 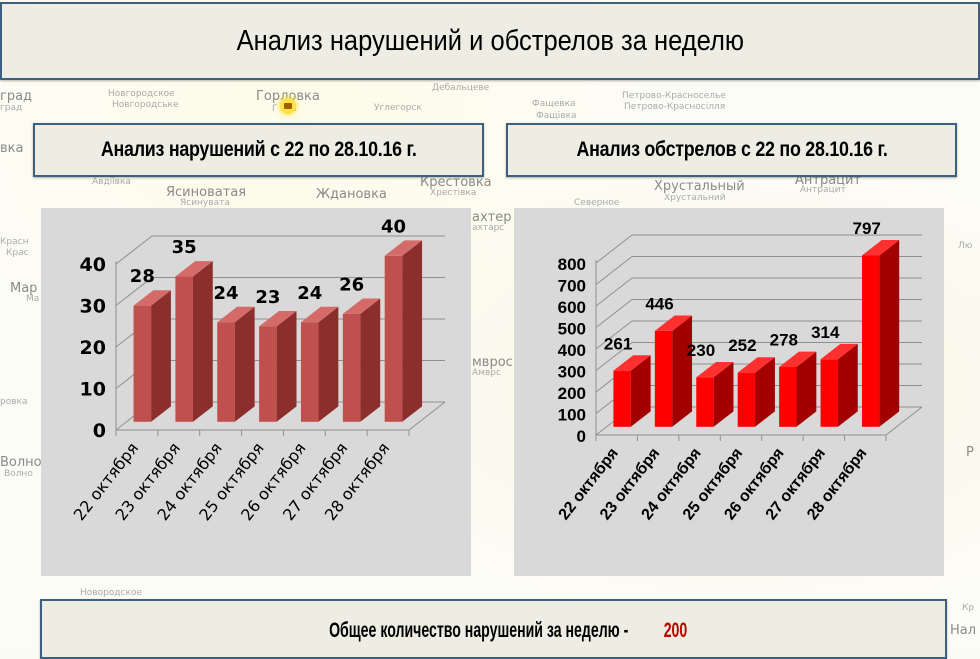 I want to click on map-label: Хрестівка, so click(x=453, y=193).